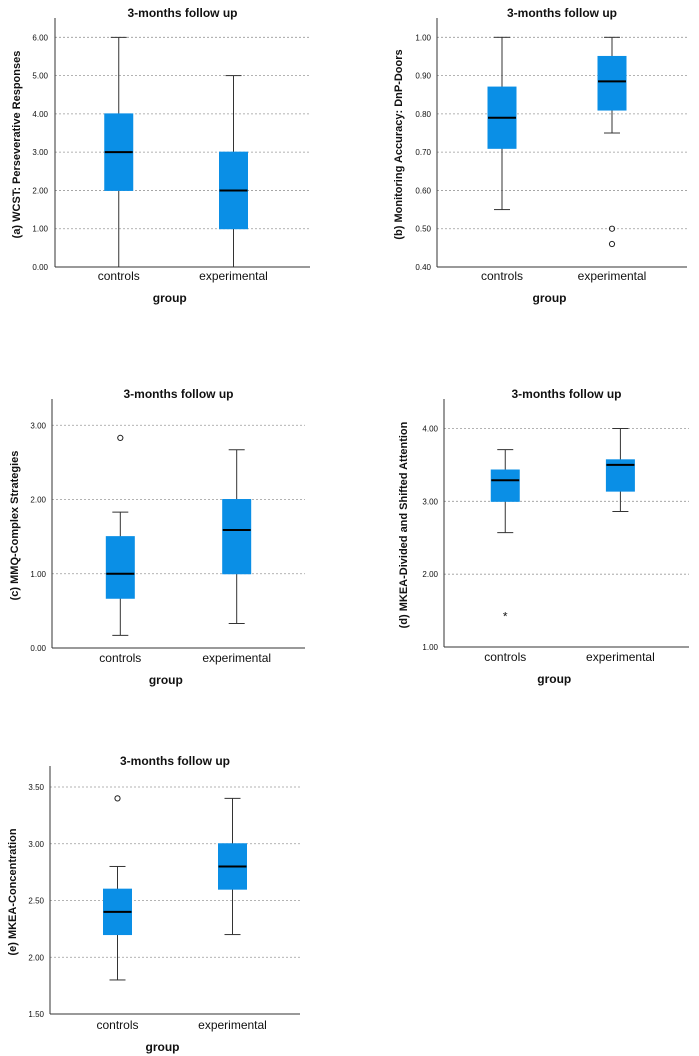 This screenshot has height=1056, width=699. Describe the element at coordinates (40, 76) in the screenshot. I see `y-tick-label: 5.00` at that location.